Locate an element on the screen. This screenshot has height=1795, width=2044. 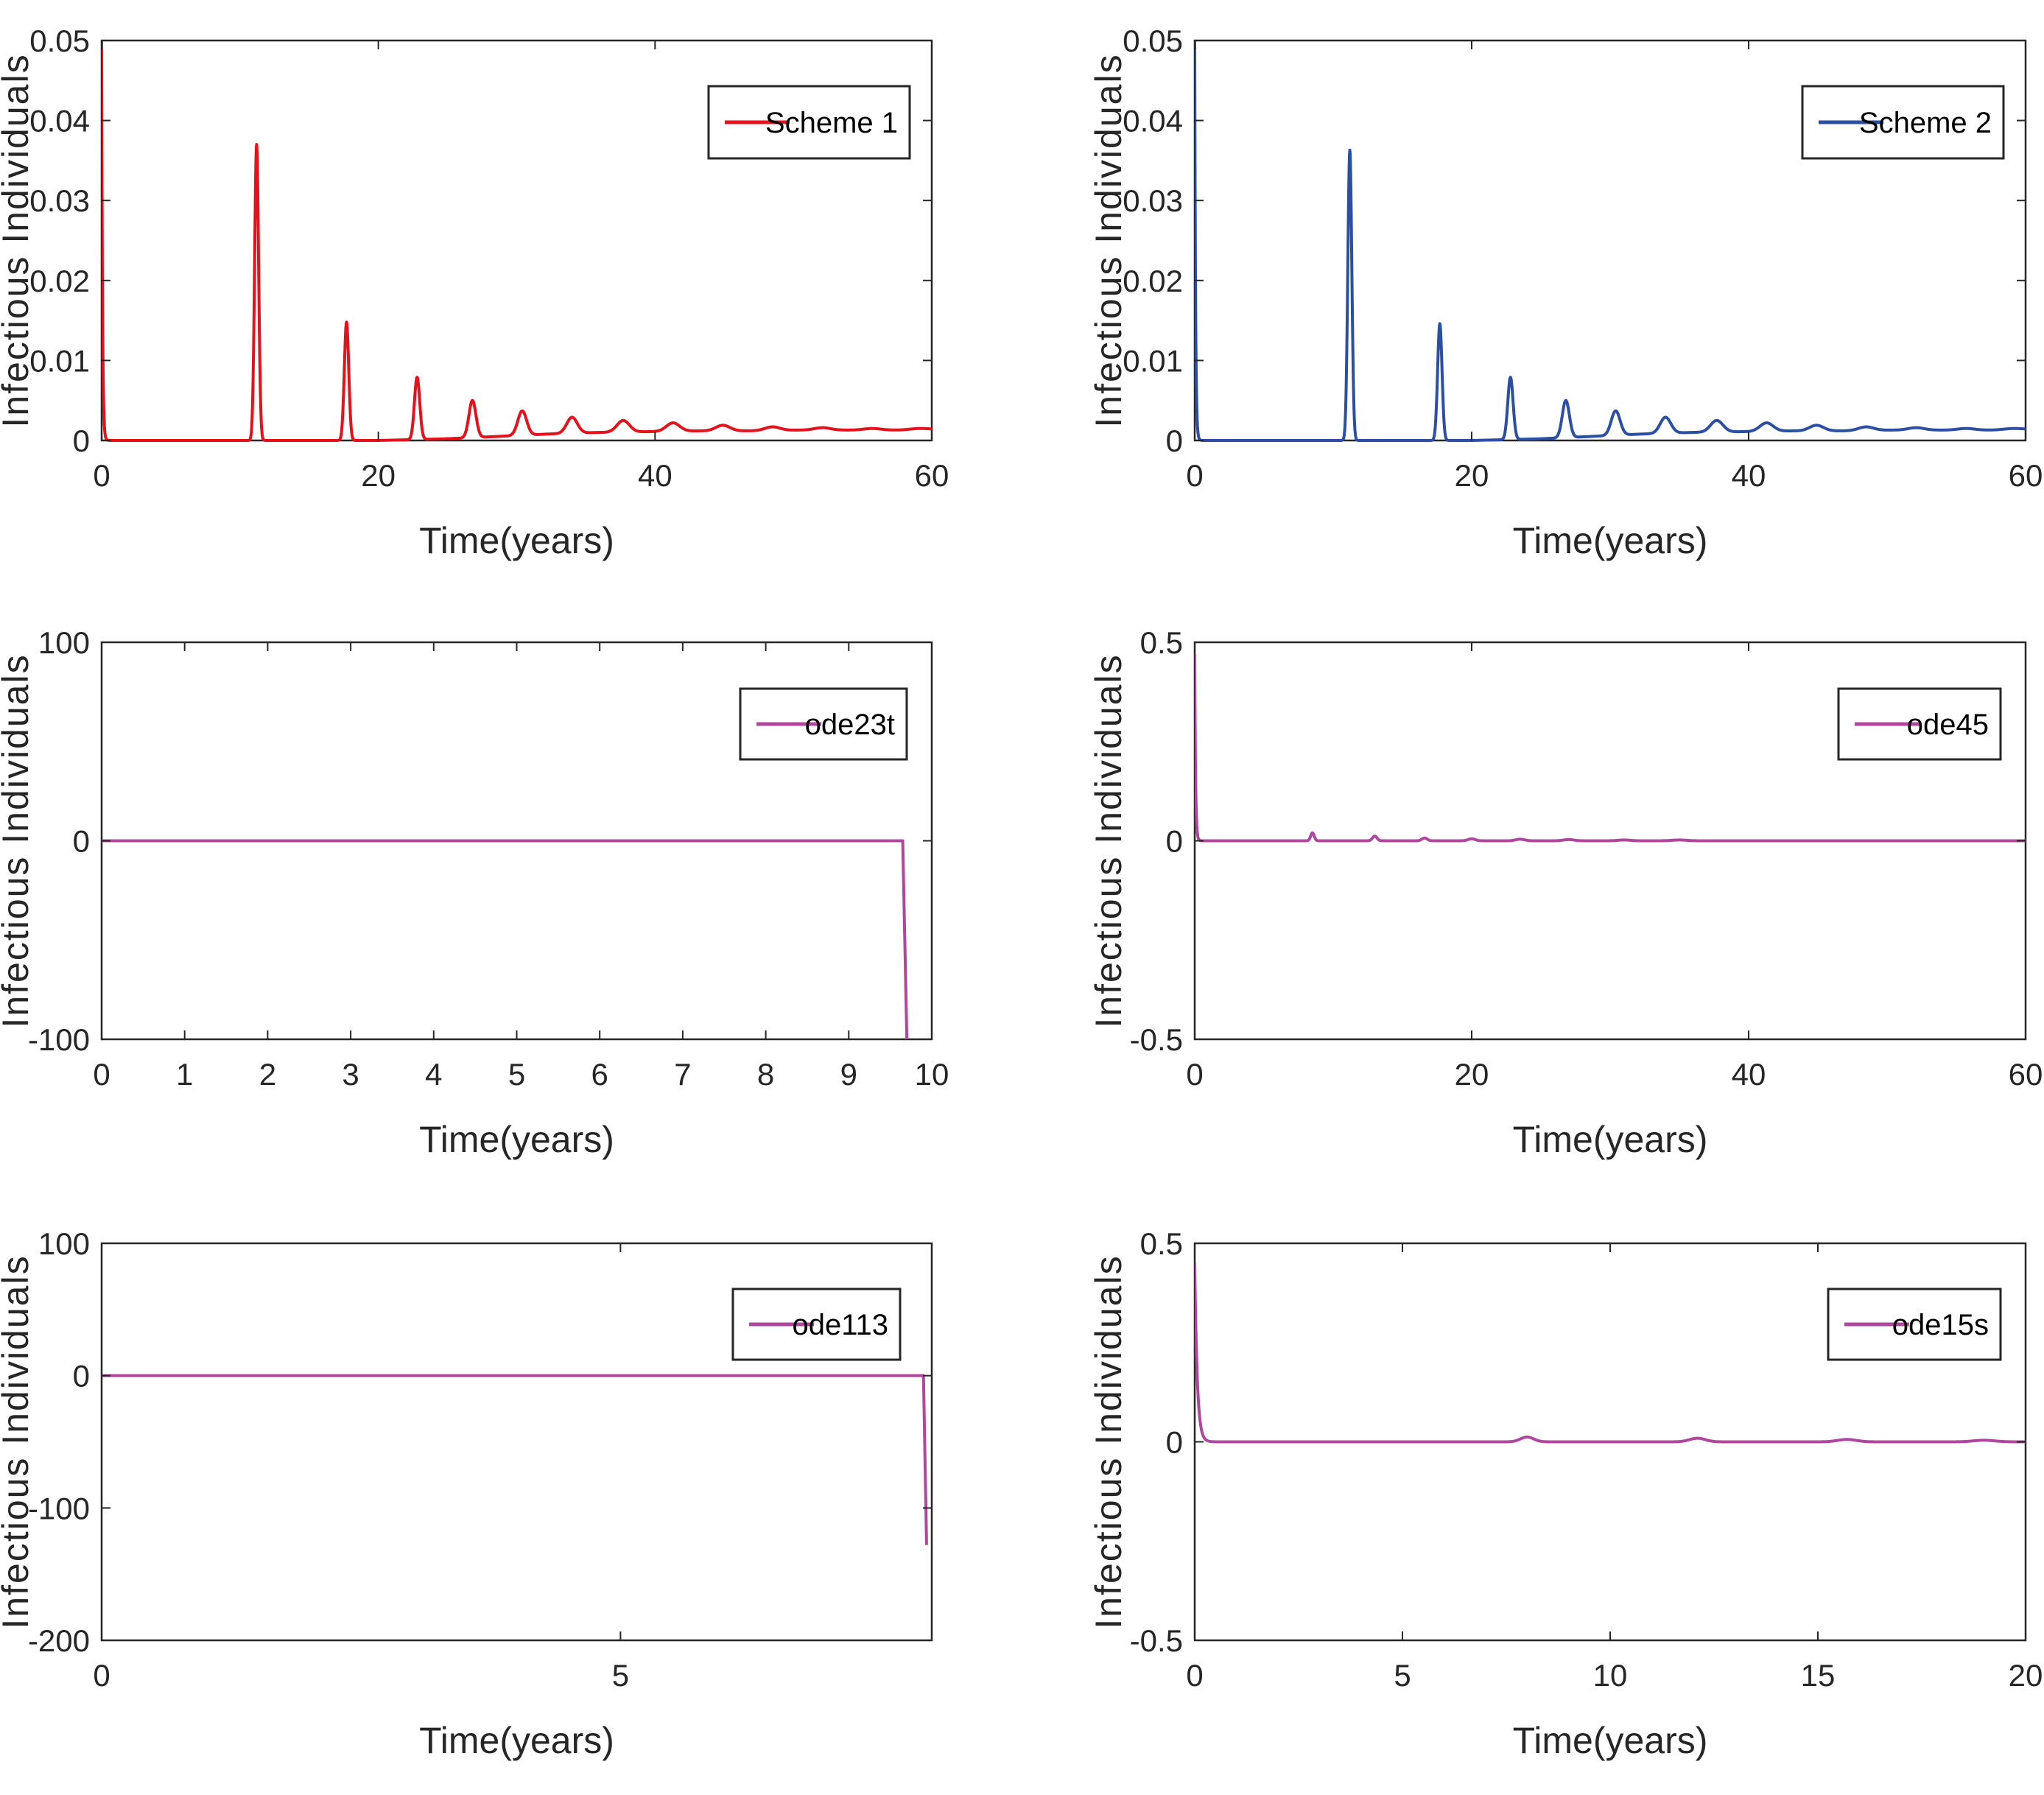
x-tick-label: 6 is located at coordinates (600, 1074).